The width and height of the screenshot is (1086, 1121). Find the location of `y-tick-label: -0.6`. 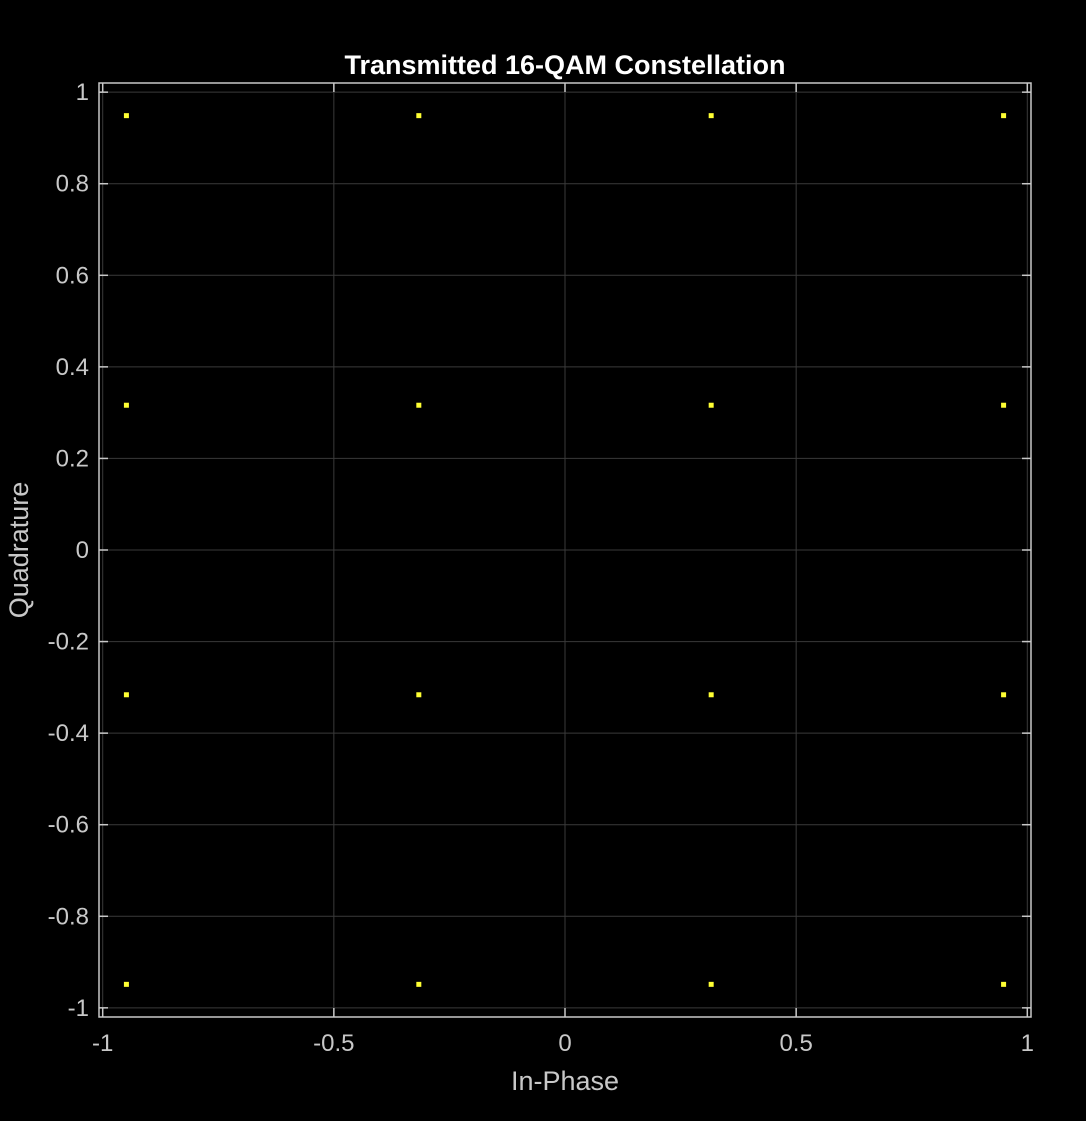

y-tick-label: -0.6 is located at coordinates (68, 825).